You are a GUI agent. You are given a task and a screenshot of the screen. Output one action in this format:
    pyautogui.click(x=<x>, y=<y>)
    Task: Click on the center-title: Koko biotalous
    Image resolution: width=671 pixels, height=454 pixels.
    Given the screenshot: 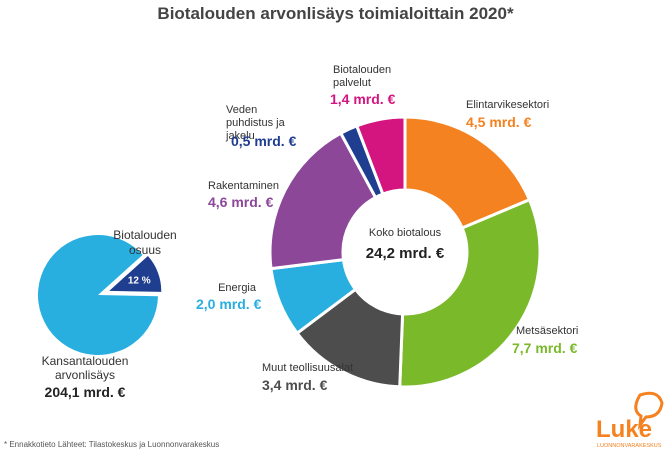 What is the action you would take?
    pyautogui.click(x=405, y=233)
    